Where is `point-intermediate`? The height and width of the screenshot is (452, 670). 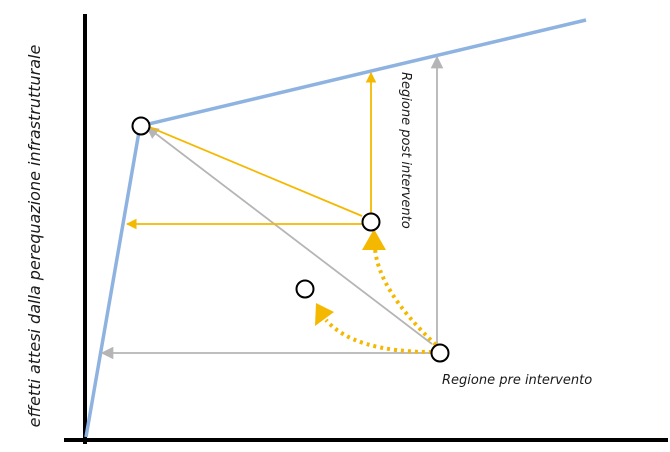
point-intermediate is located at coordinates (305, 289).